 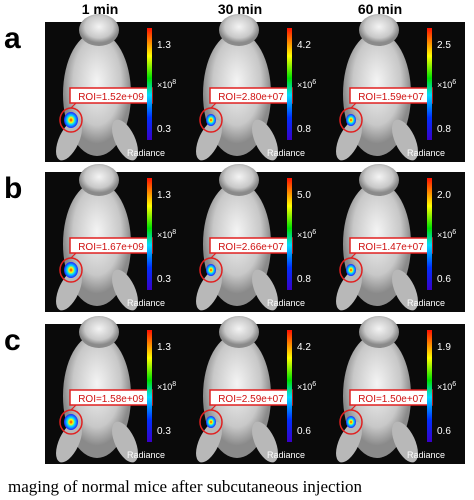 I want to click on scale-top: 4.2, so click(x=304, y=45).